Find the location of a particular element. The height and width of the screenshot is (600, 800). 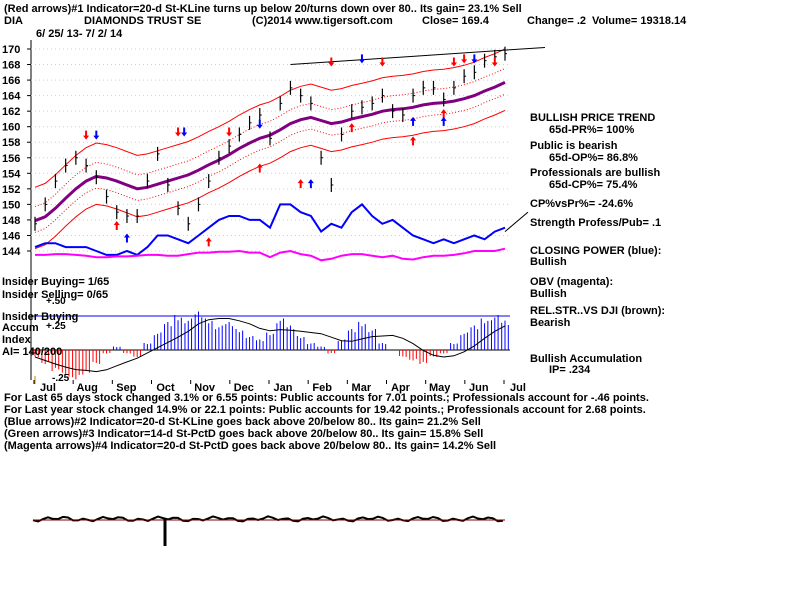

close-value: Close= 169.4 is located at coordinates (456, 21).